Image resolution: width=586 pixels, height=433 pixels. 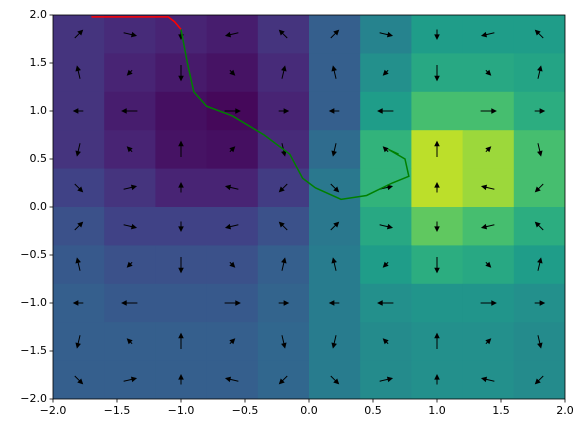 What do you see at coordinates (501, 410) in the screenshot?
I see `x-tick-label: 1.5` at bounding box center [501, 410].